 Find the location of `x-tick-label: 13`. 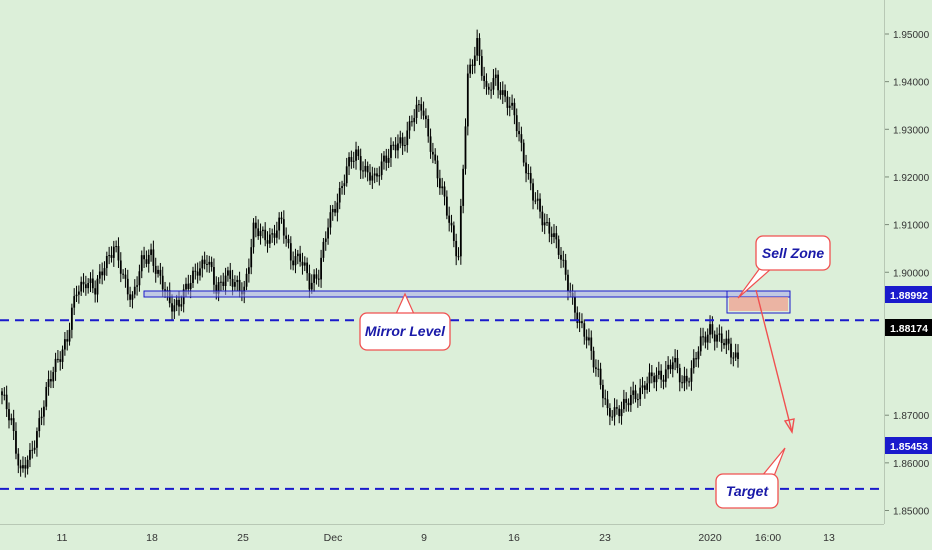

x-tick-label: 13 is located at coordinates (829, 538).